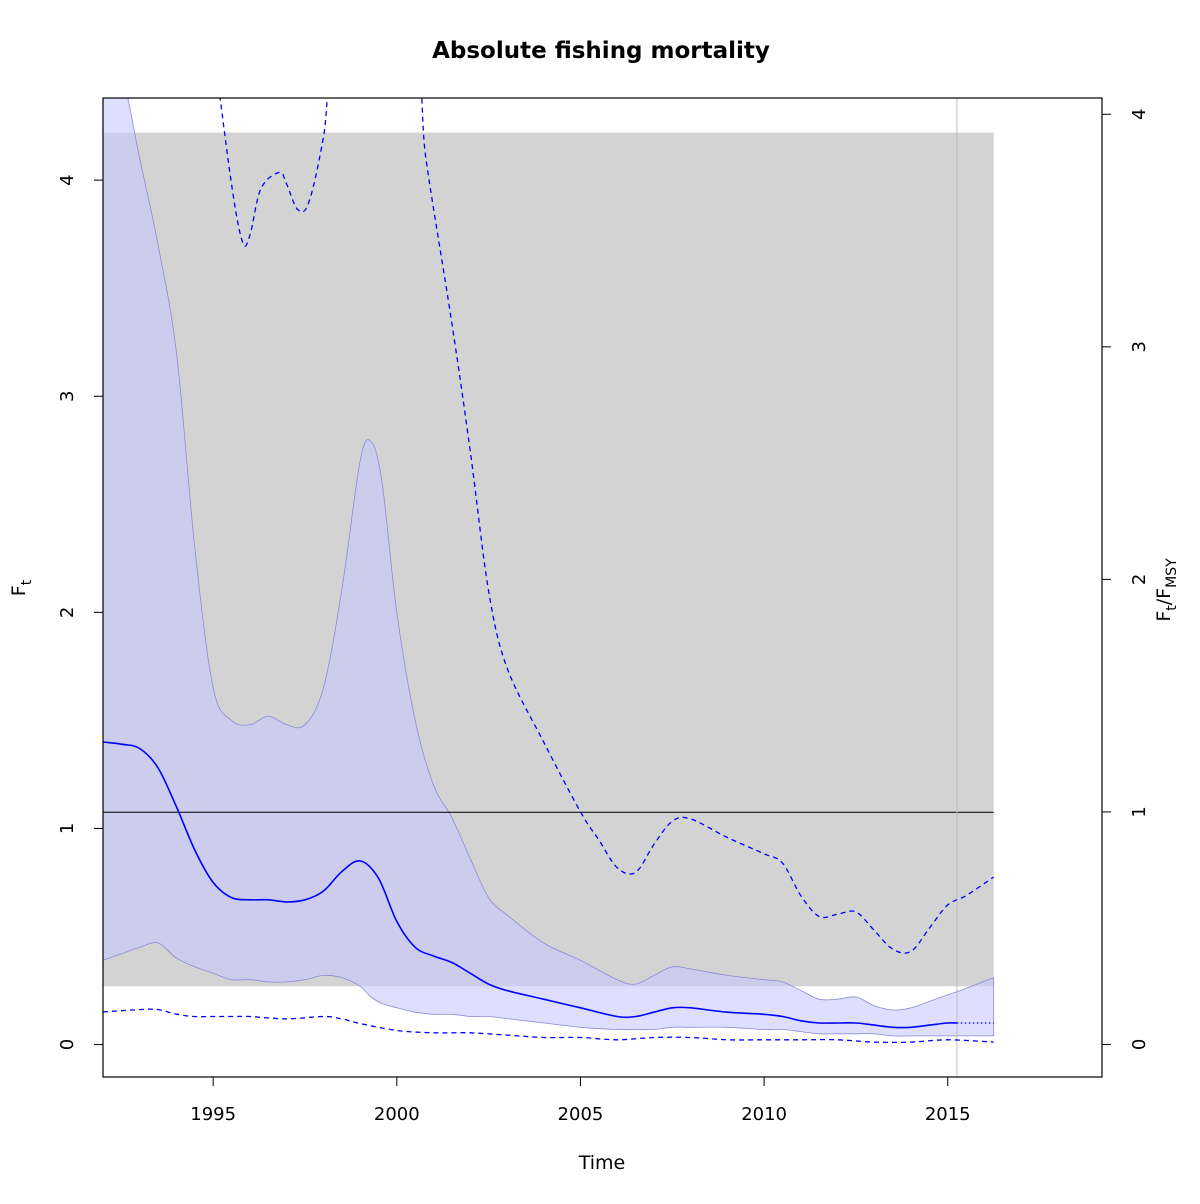 The height and width of the screenshot is (1204, 1200). I want to click on y2-label-t: t, so click(1172, 608).